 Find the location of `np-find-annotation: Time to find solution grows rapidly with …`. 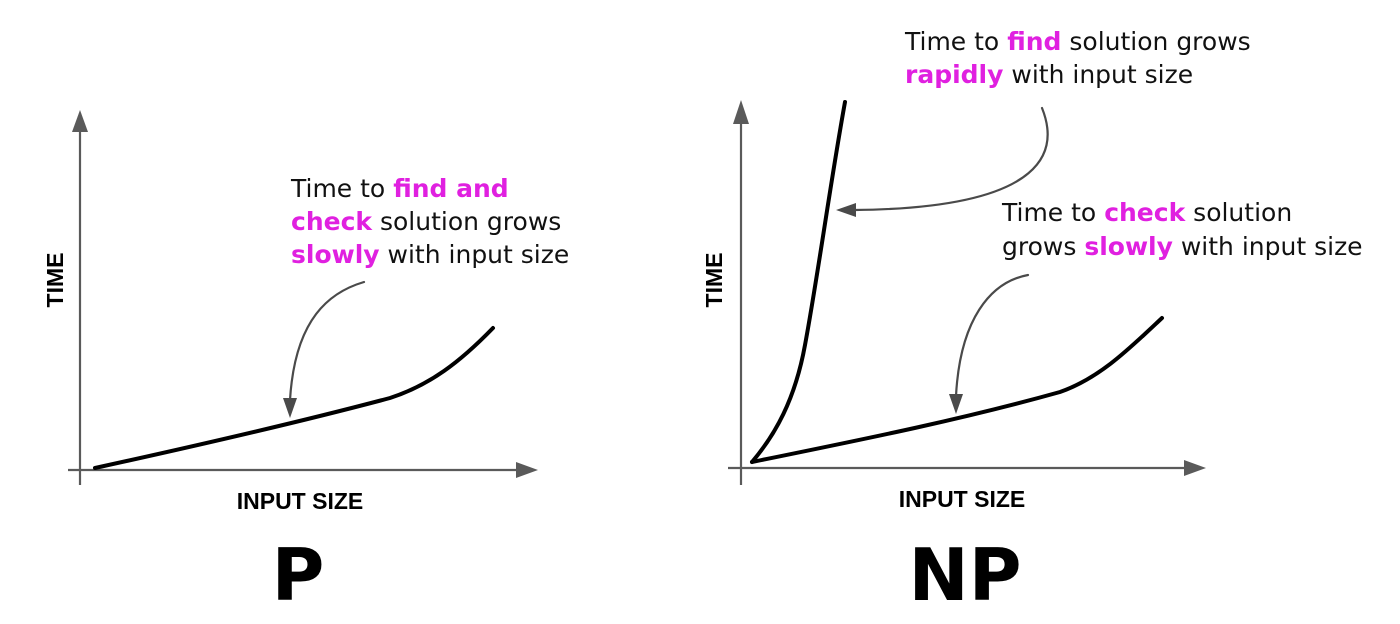

np-find-annotation: Time to find solution grows rapidly with … is located at coordinates (1077, 58).